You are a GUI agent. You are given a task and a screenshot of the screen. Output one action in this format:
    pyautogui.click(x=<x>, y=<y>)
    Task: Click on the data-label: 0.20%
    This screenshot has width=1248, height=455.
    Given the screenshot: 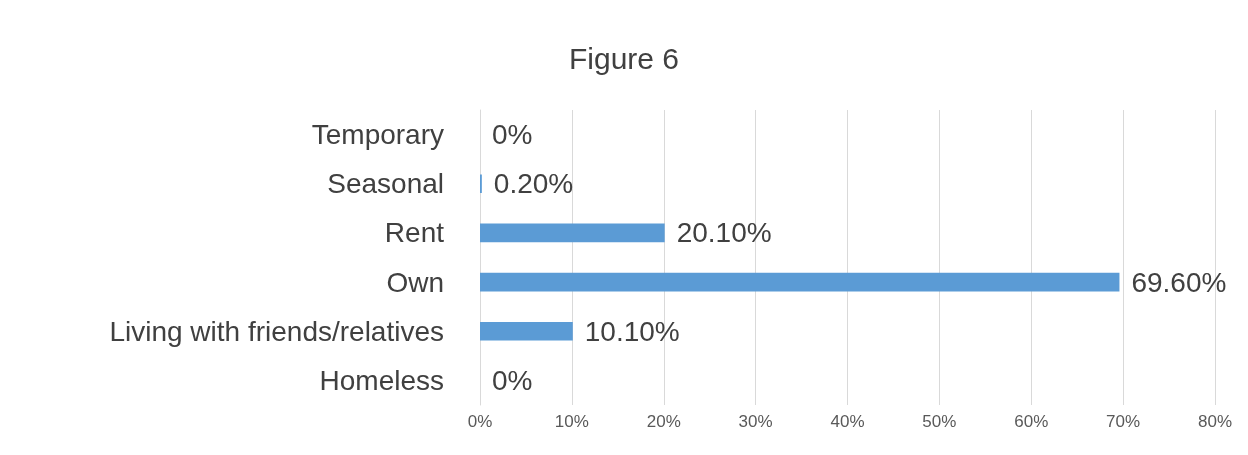 What is the action you would take?
    pyautogui.click(x=533, y=184)
    